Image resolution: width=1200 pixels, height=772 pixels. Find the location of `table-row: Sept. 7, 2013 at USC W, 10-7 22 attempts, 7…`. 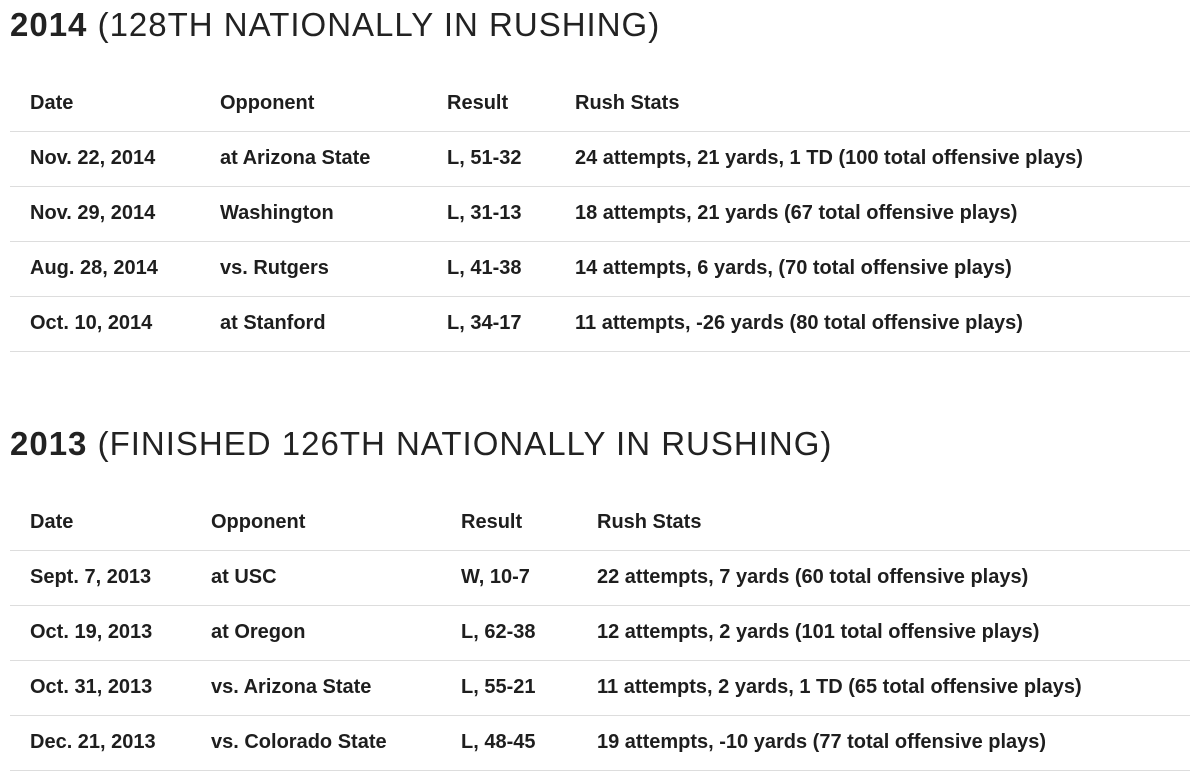

table-row: Sept. 7, 2013 at USC W, 10-7 22 attempts, 7… is located at coordinates (600, 578).